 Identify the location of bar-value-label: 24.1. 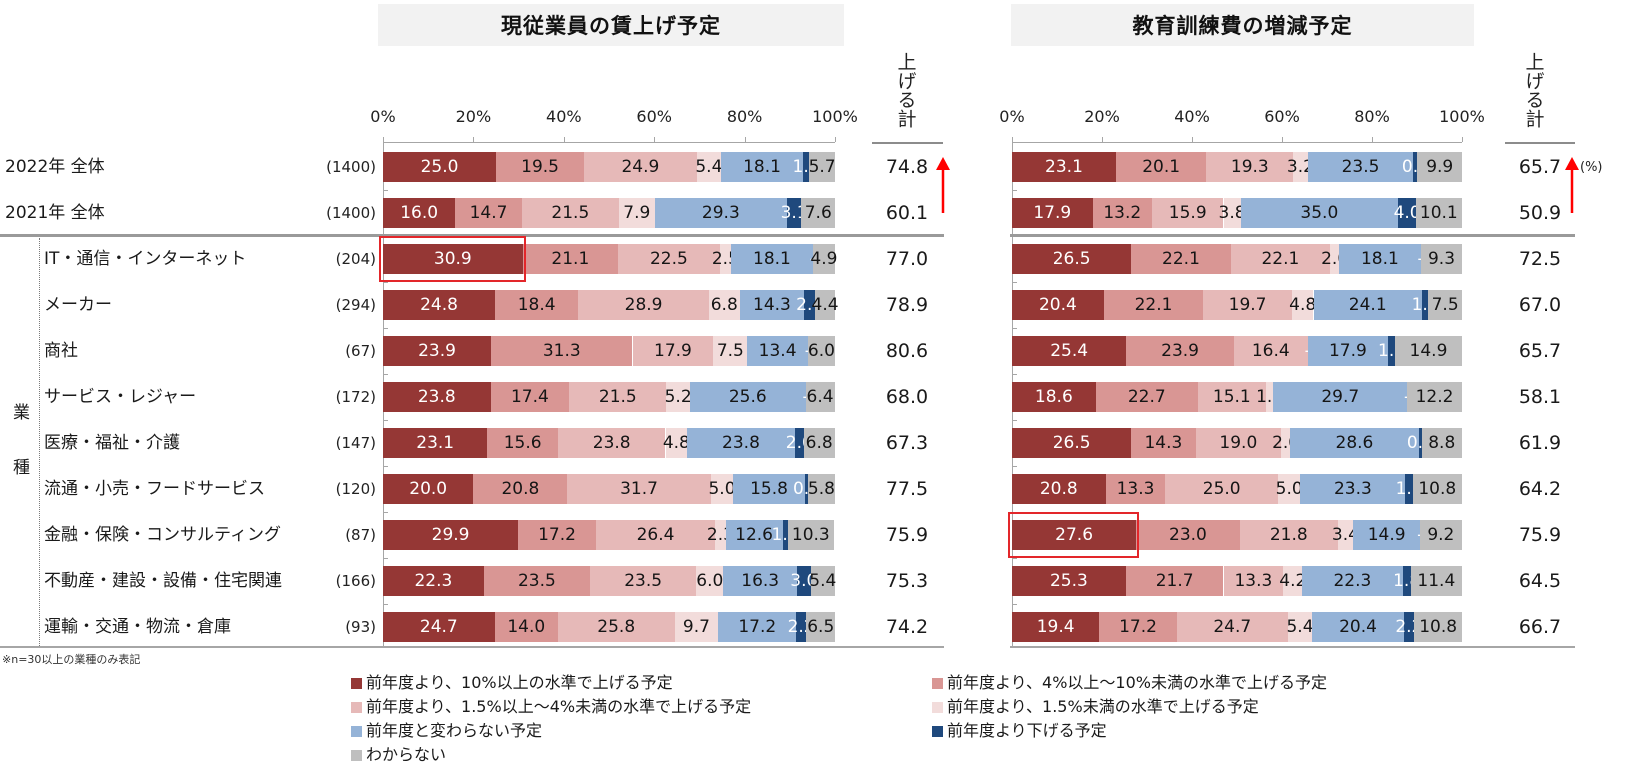
(1367, 305).